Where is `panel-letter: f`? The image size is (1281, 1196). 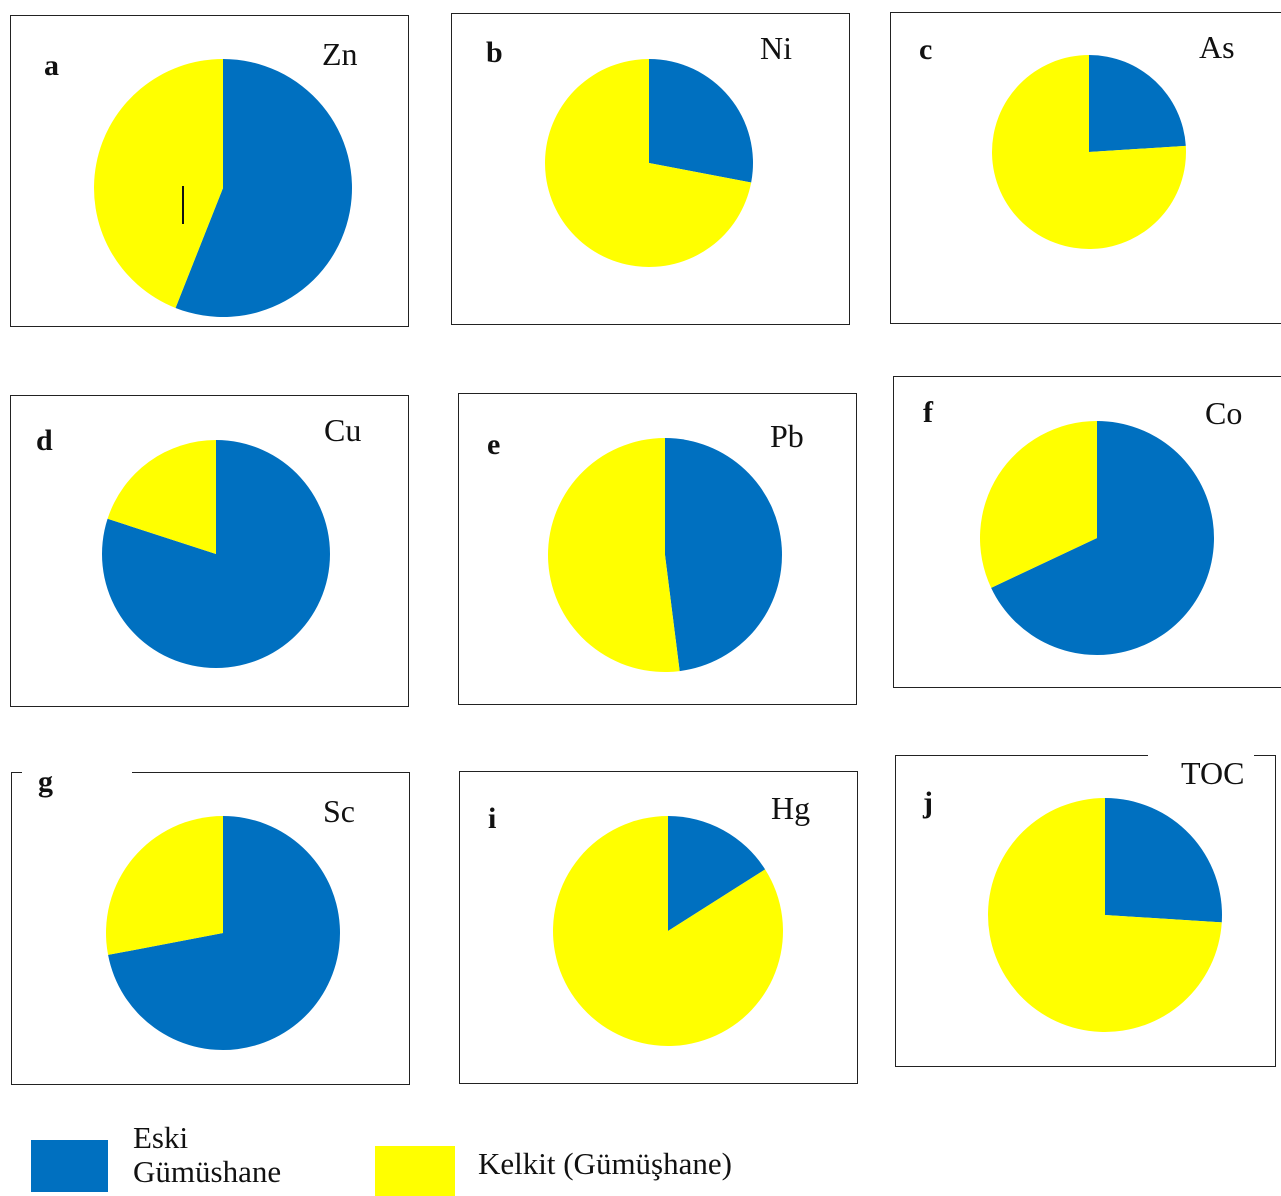
panel-letter: f is located at coordinates (928, 412).